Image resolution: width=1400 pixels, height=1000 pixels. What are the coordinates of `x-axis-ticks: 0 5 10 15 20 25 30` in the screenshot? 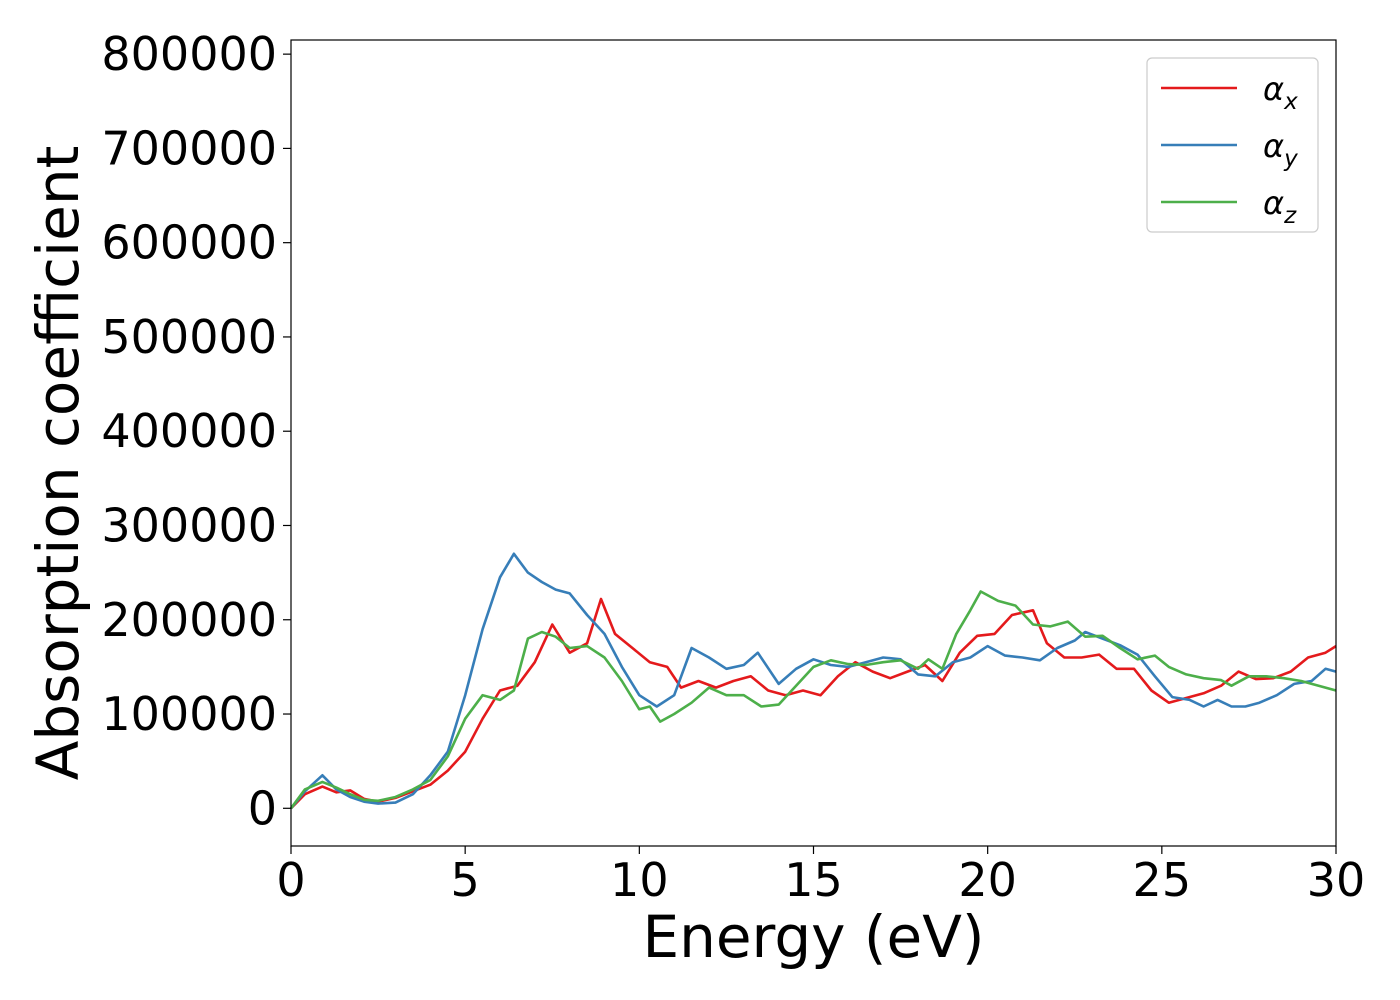 It's located at (820, 876).